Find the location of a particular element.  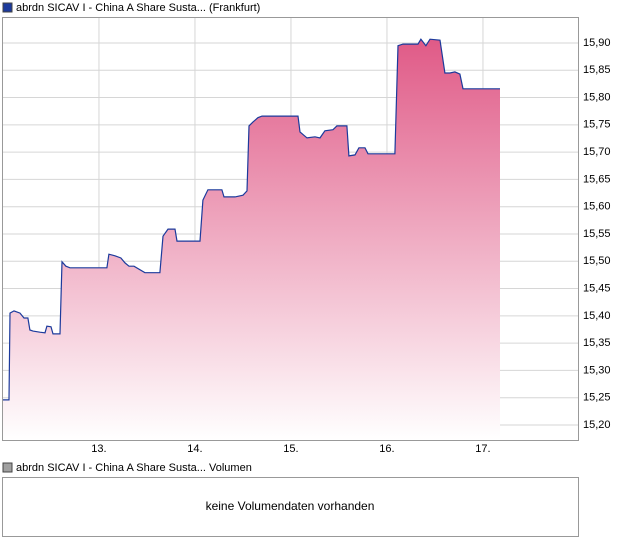

y-tick-label: 15,25 is located at coordinates (597, 398).